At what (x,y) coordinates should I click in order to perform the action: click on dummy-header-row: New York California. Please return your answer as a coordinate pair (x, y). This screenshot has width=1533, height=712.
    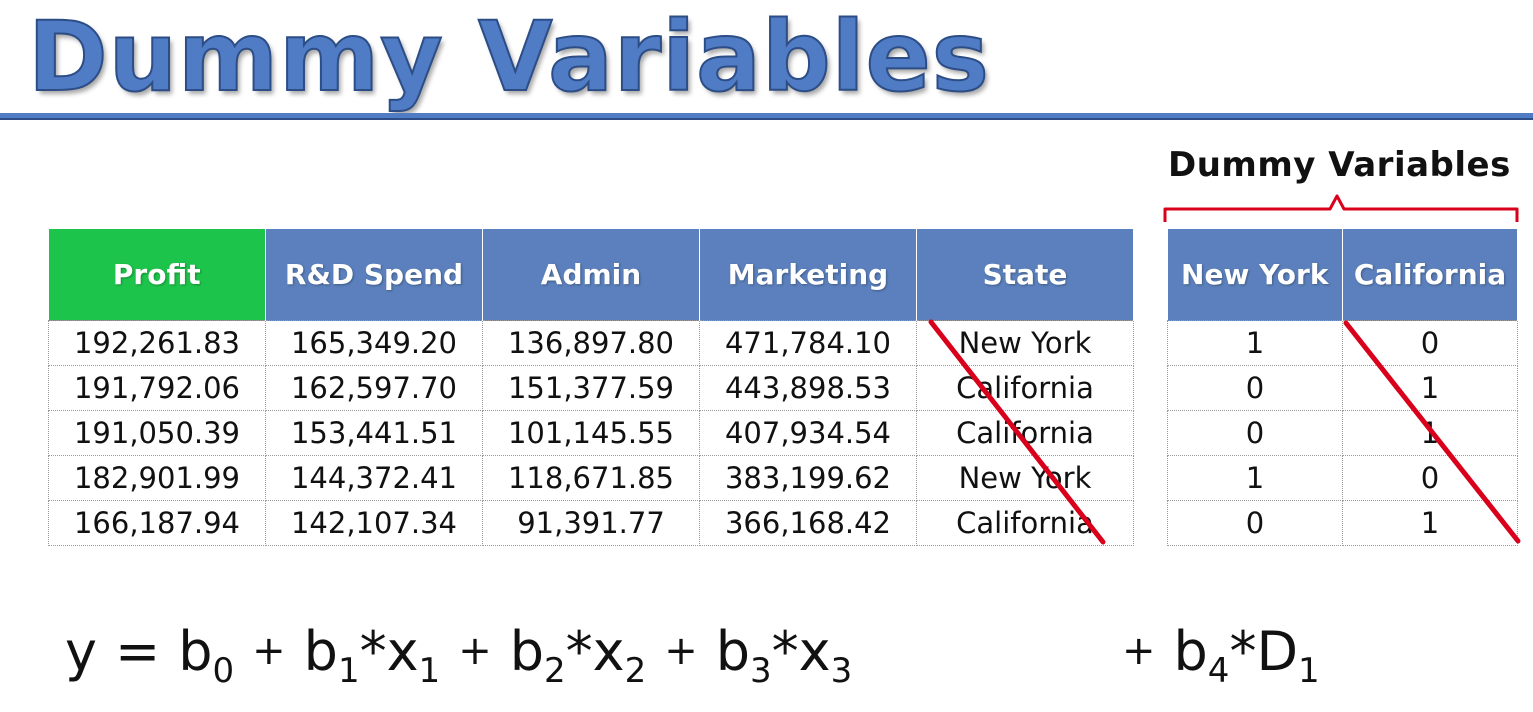
    Looking at the image, I should click on (1342, 275).